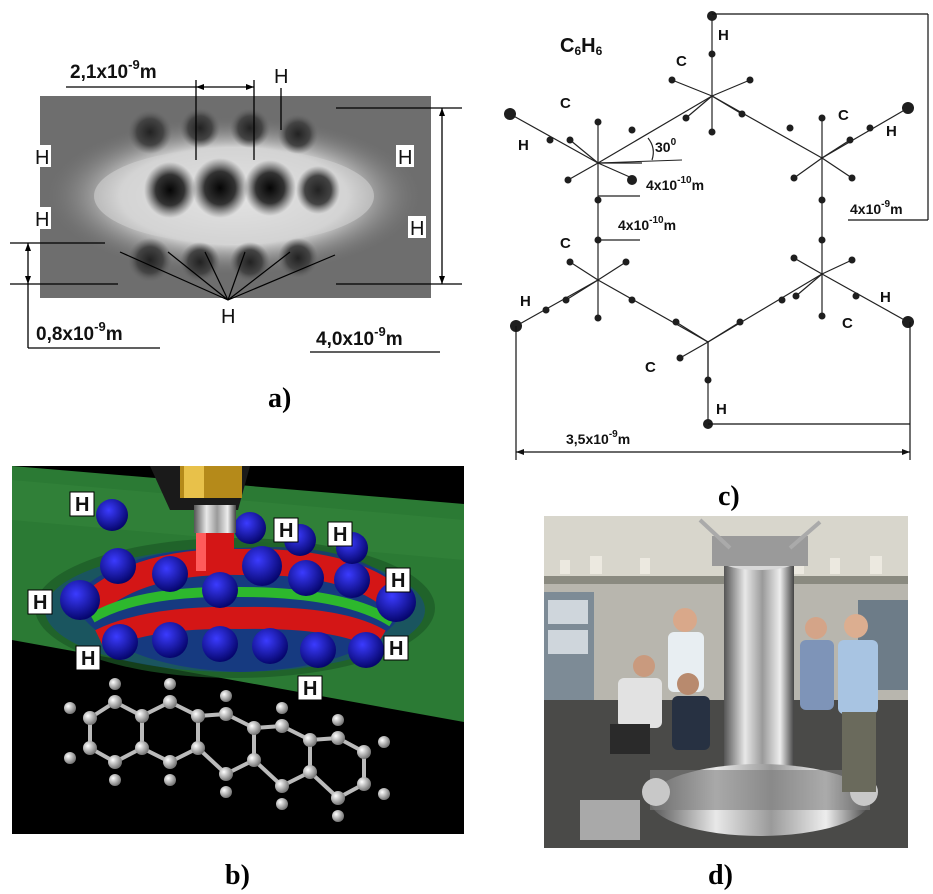  I want to click on dim-right-label-a: 4,0x10-9m, so click(359, 337).